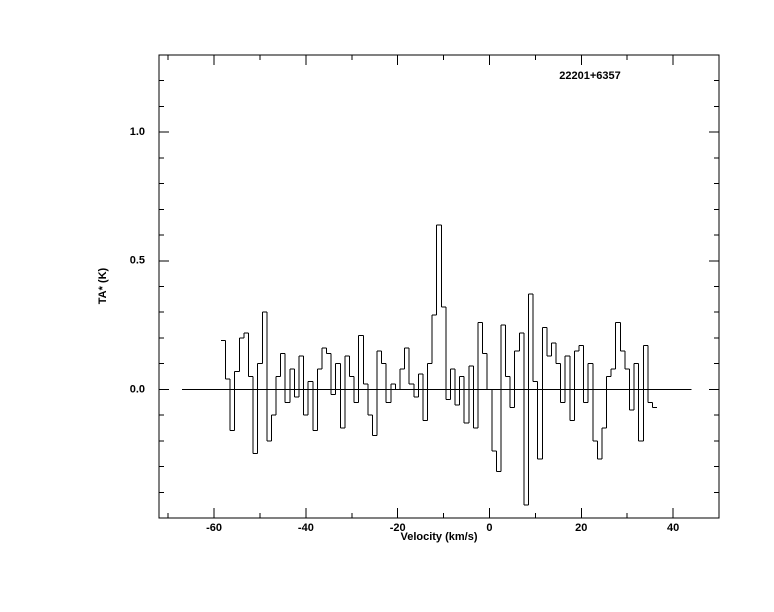 The height and width of the screenshot is (612, 774). What do you see at coordinates (438, 537) in the screenshot?
I see `x-axis-label: Velocity (km/s)` at bounding box center [438, 537].